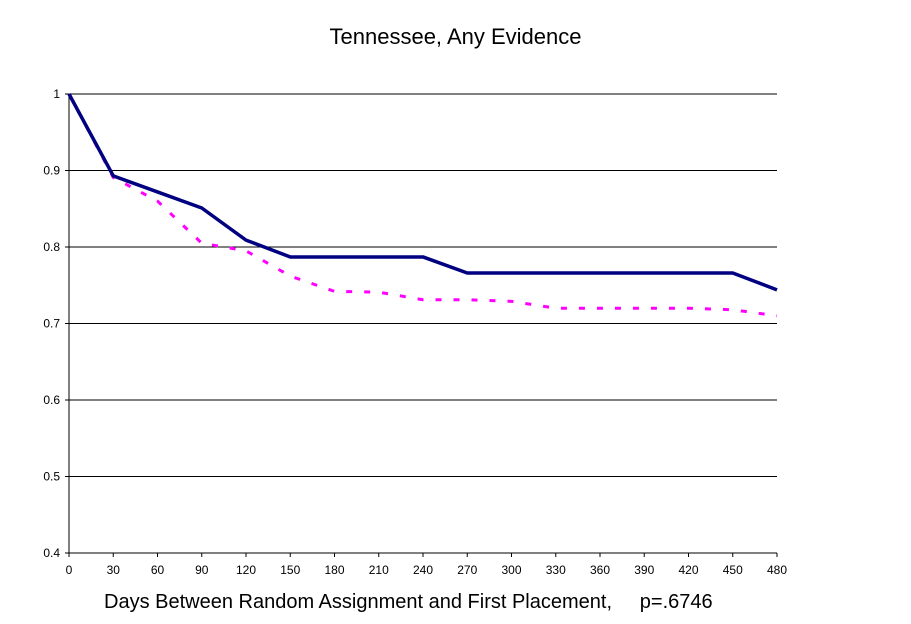  I want to click on x-tick-label: 480, so click(777, 570).